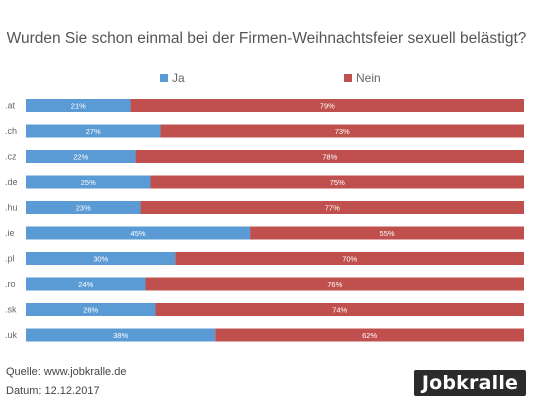 The height and width of the screenshot is (400, 533). Describe the element at coordinates (10, 233) in the screenshot. I see `category-label: .ie` at that location.